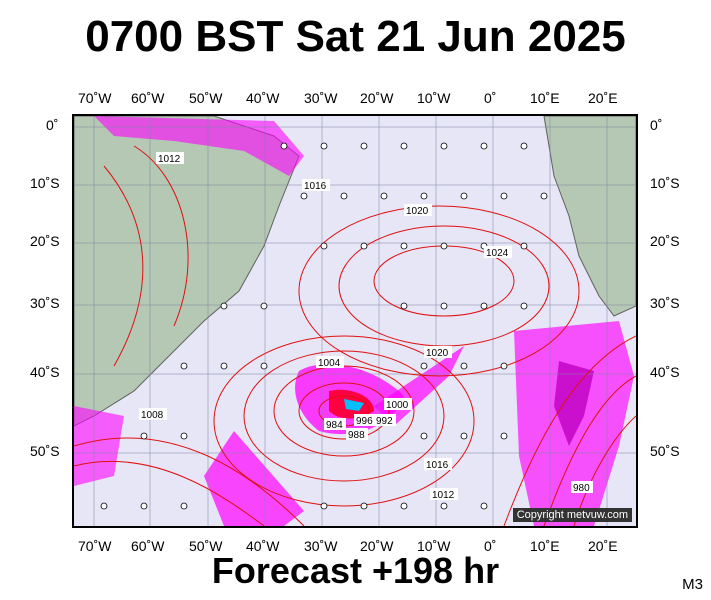  Describe the element at coordinates (354, 405) in the screenshot. I see `rain-cell-central-low` at that location.